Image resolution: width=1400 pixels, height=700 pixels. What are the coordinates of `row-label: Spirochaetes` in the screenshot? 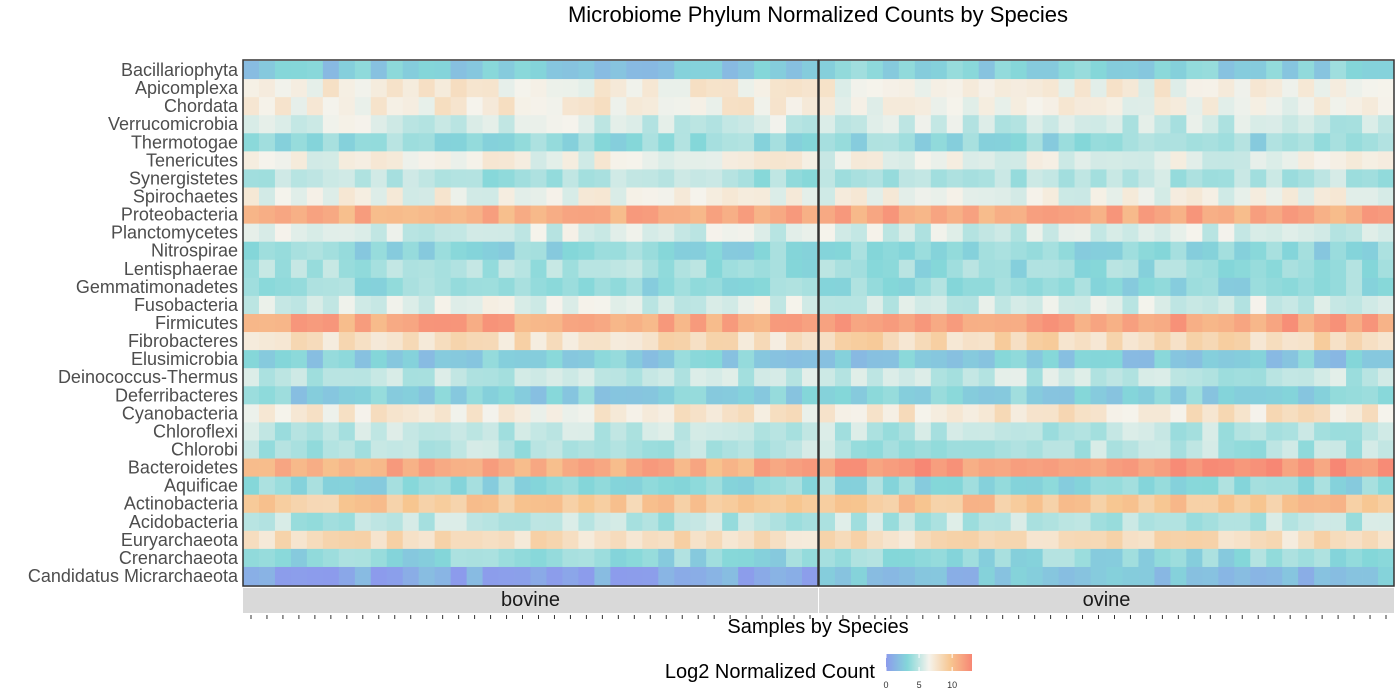 It's located at (185, 197).